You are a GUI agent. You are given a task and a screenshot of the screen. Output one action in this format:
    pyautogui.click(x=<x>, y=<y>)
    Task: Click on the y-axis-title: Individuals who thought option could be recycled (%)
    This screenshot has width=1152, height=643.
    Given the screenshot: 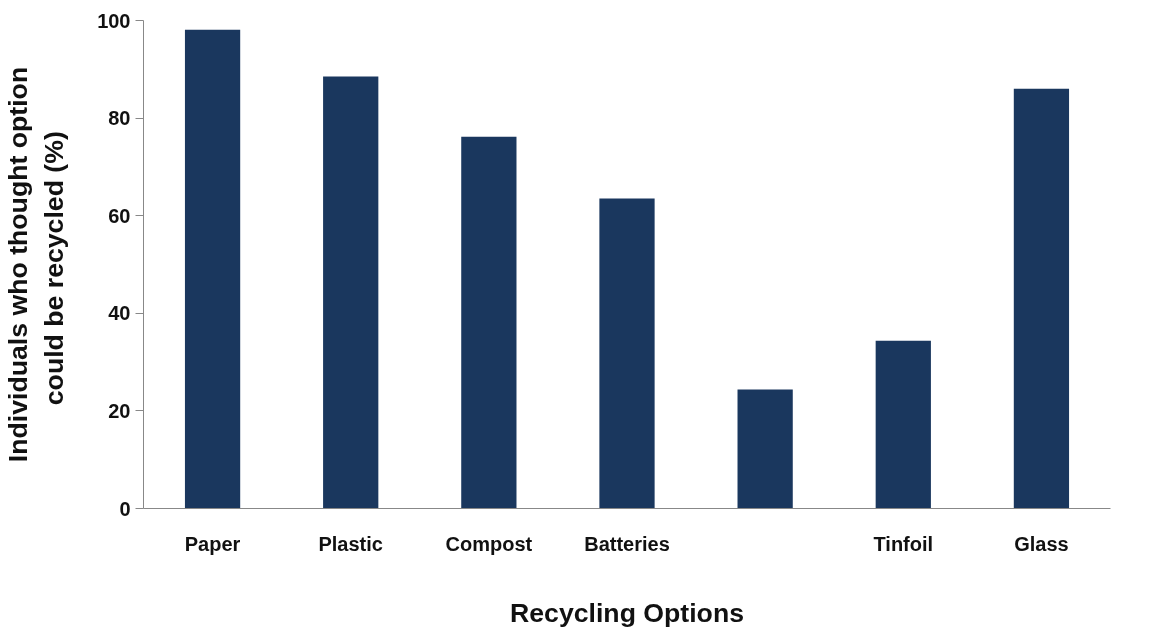 What is the action you would take?
    pyautogui.click(x=36, y=264)
    